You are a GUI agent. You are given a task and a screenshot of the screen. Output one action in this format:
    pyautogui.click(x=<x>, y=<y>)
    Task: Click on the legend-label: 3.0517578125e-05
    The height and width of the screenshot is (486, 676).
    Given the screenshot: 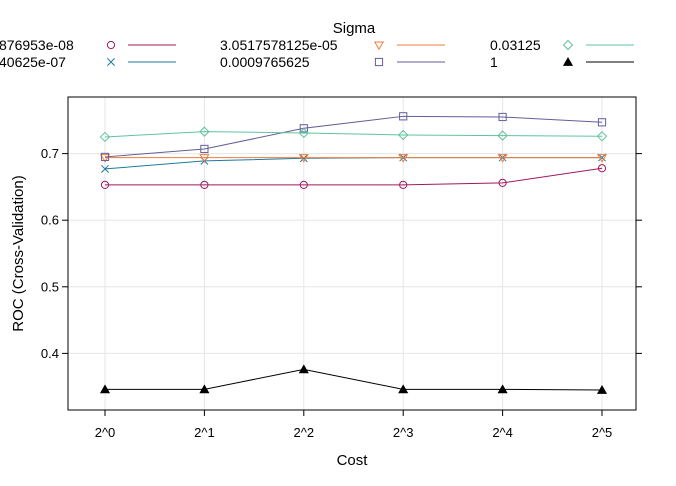 What is the action you would take?
    pyautogui.click(x=279, y=45)
    